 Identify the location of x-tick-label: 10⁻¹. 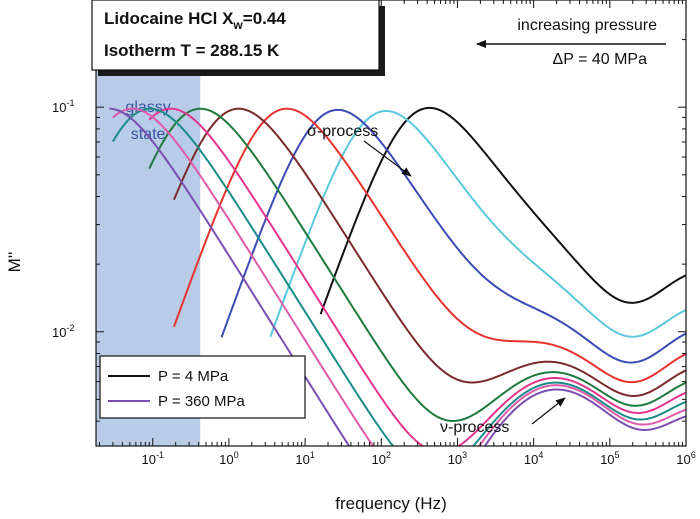
(152, 458).